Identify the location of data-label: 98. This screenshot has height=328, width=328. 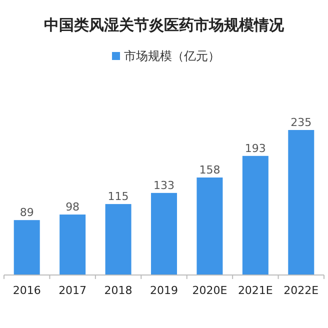
(73, 207).